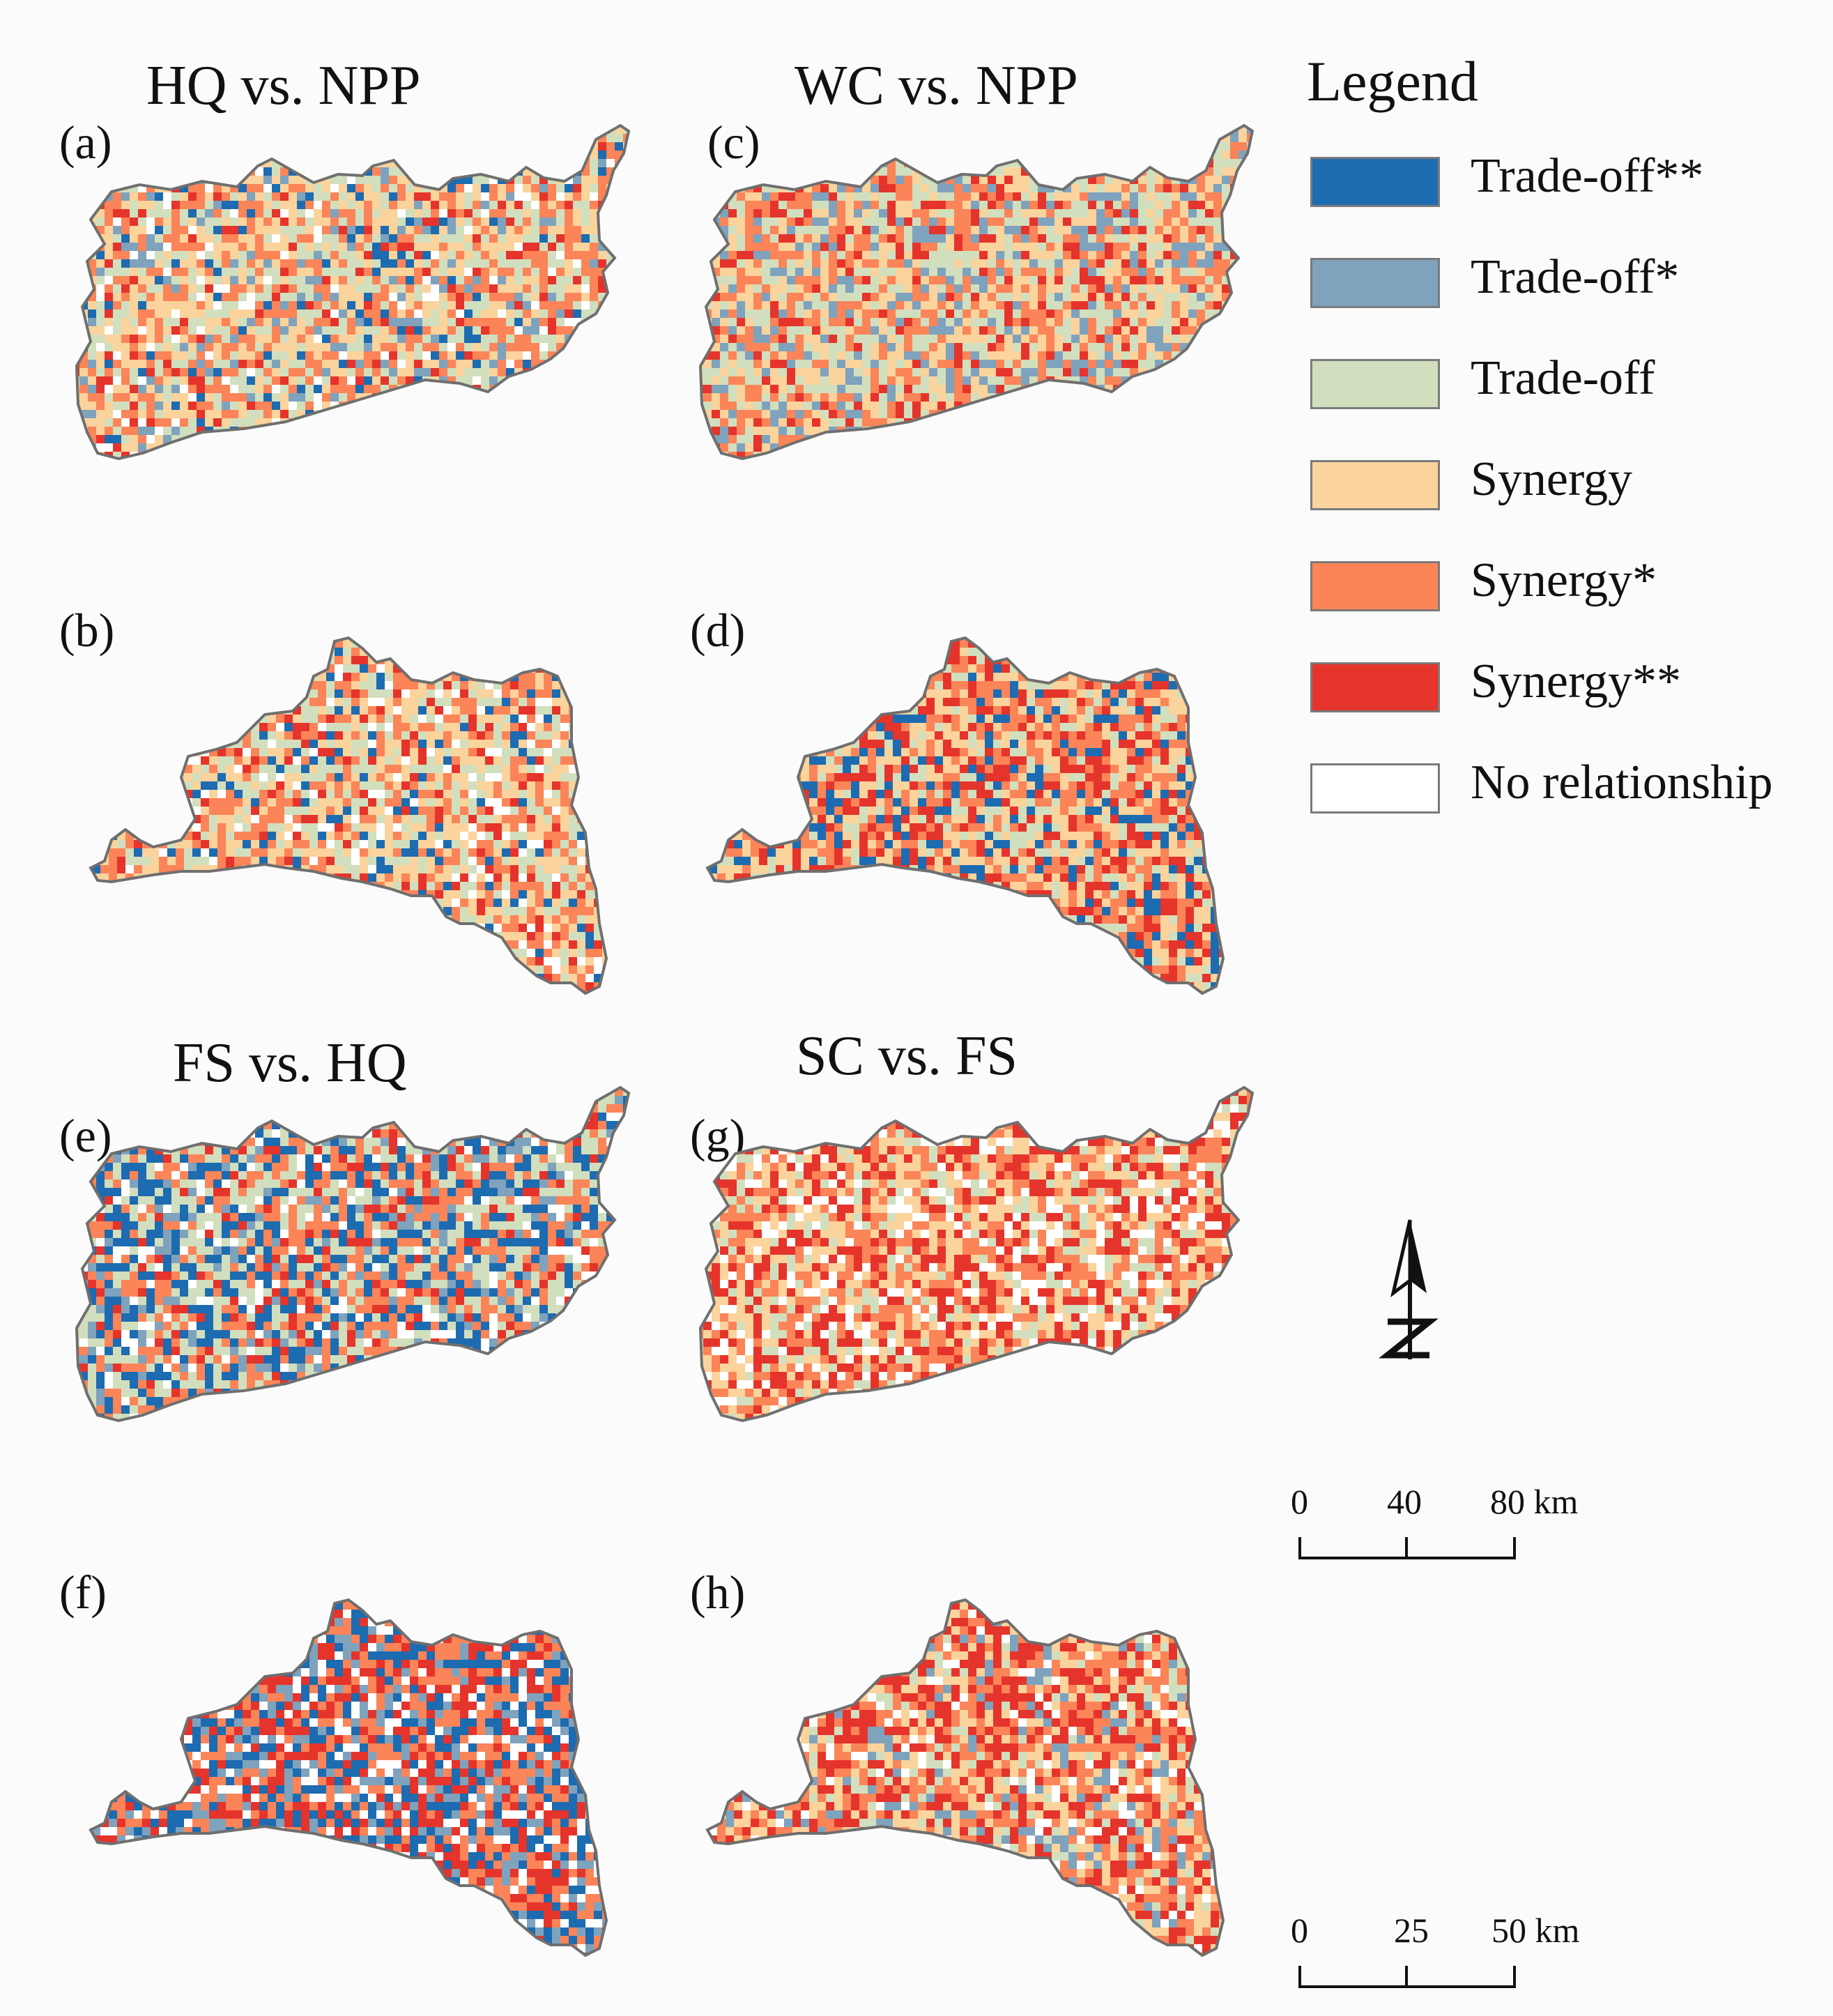 This screenshot has height=2016, width=1833. What do you see at coordinates (907, 1056) in the screenshot?
I see `panel-title-sc-fs: SC vs. FS` at bounding box center [907, 1056].